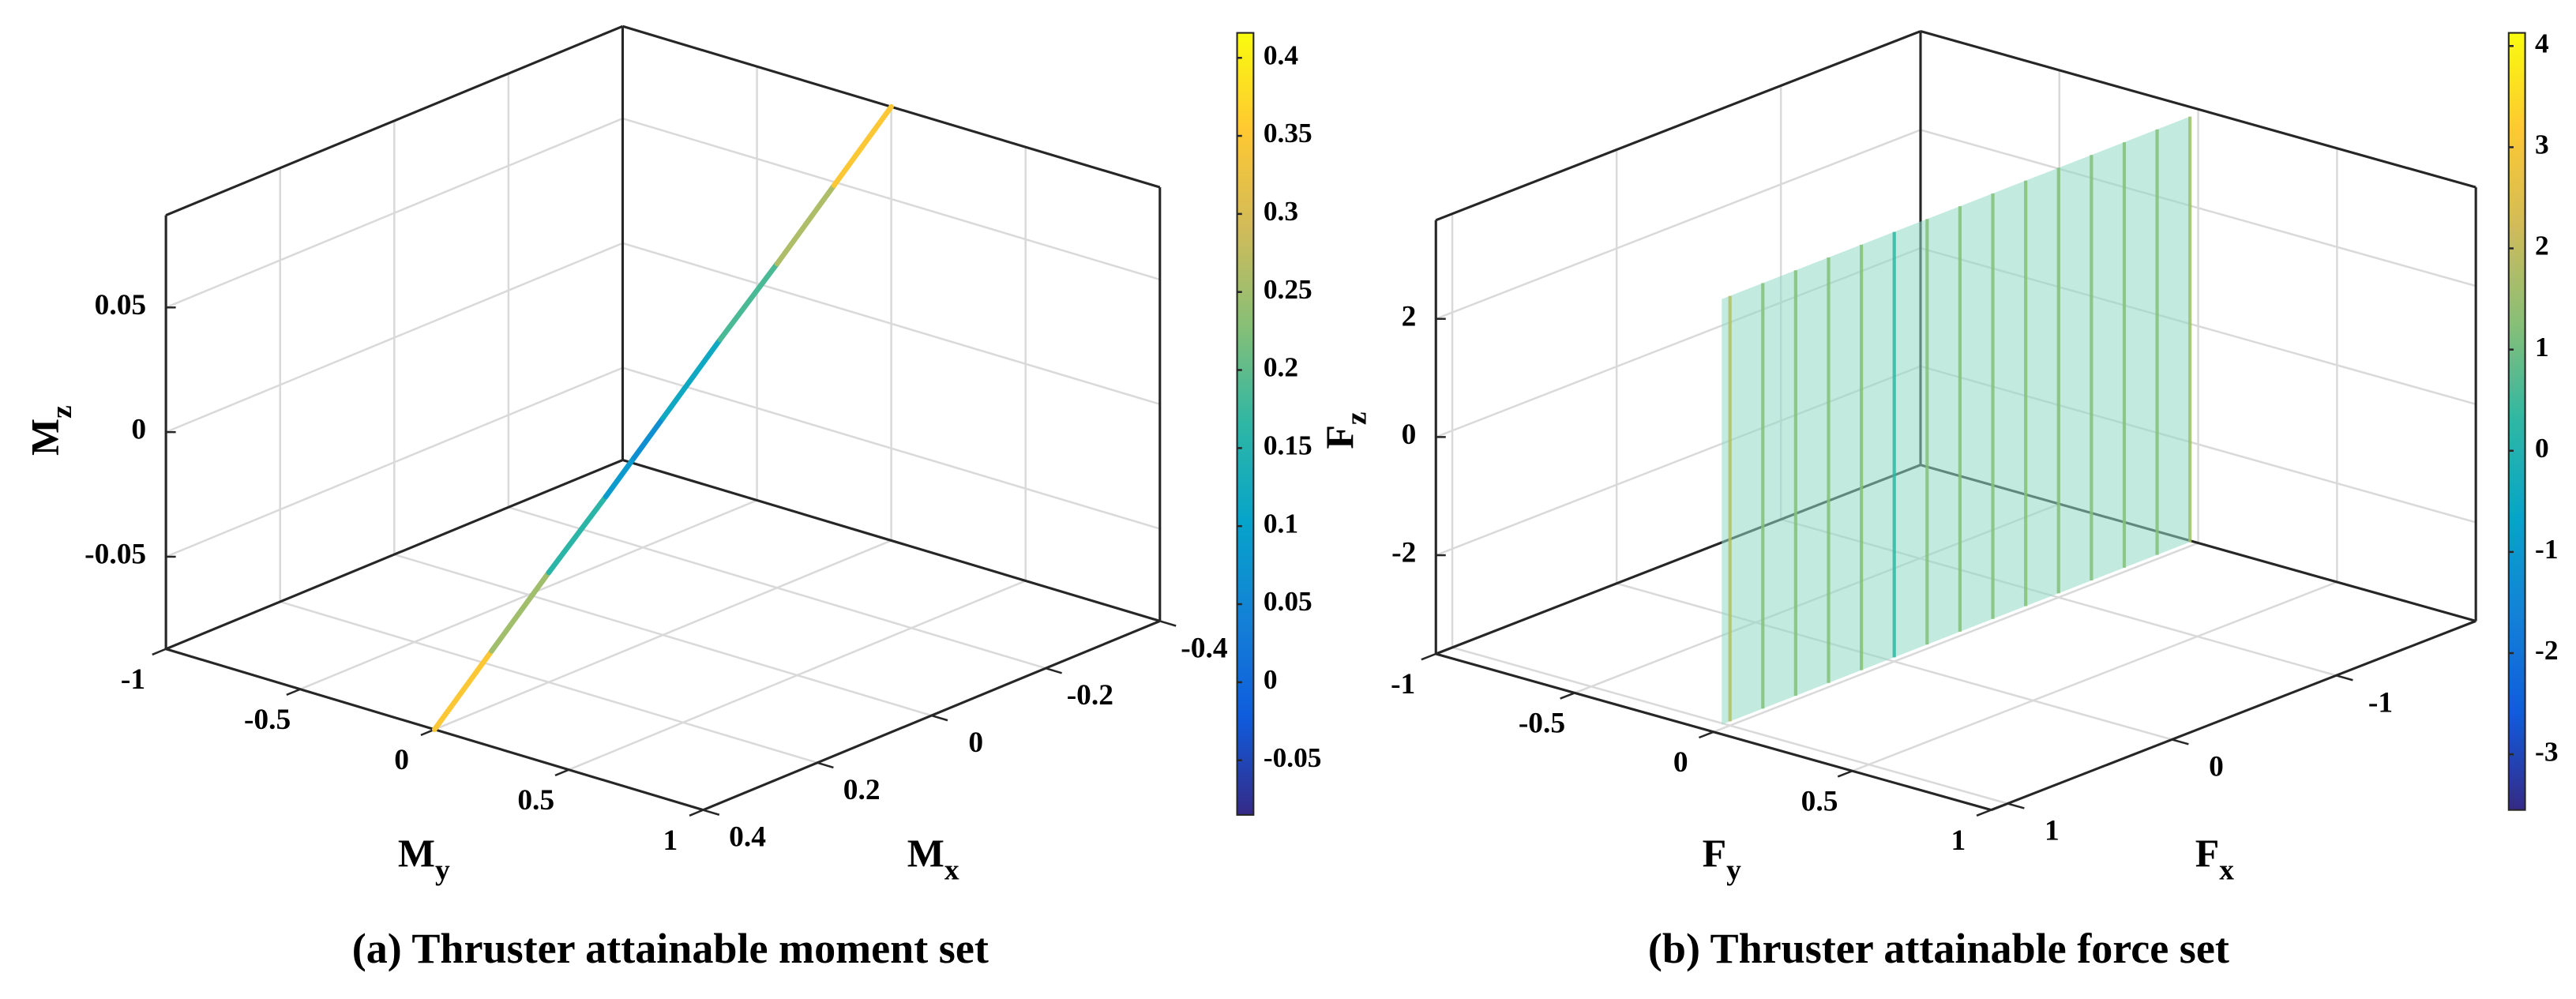 This screenshot has width=2576, height=999. I want to click on colorbar-tick-label: 0.15, so click(1288, 444).